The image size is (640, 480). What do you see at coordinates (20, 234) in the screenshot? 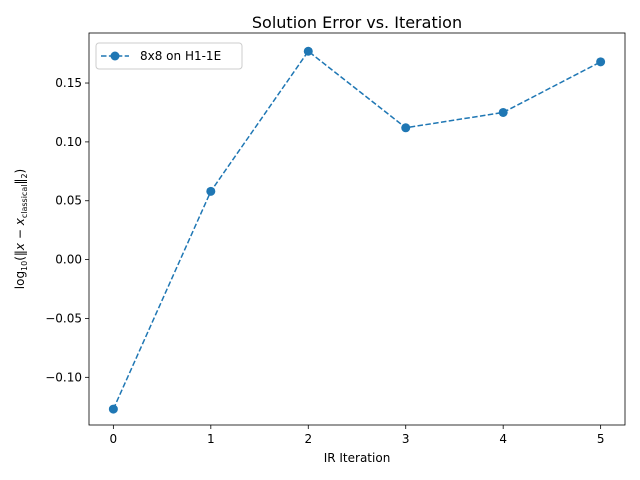
I see `y-label-minus: −` at bounding box center [20, 234].